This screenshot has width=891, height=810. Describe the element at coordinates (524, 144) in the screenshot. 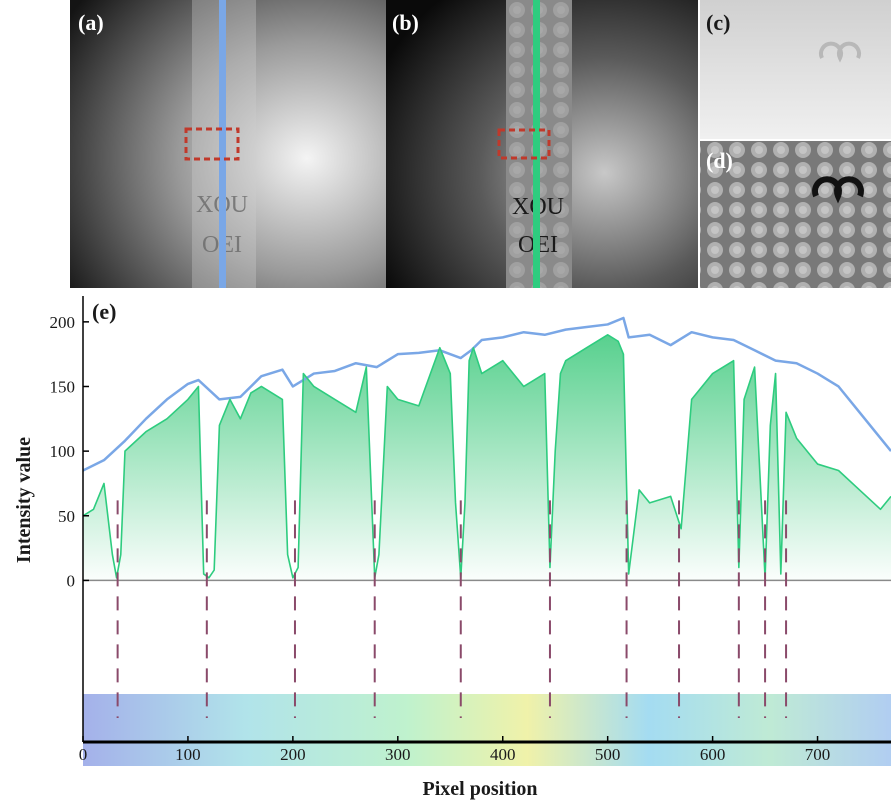

I see `panel-b-roi-box` at that location.